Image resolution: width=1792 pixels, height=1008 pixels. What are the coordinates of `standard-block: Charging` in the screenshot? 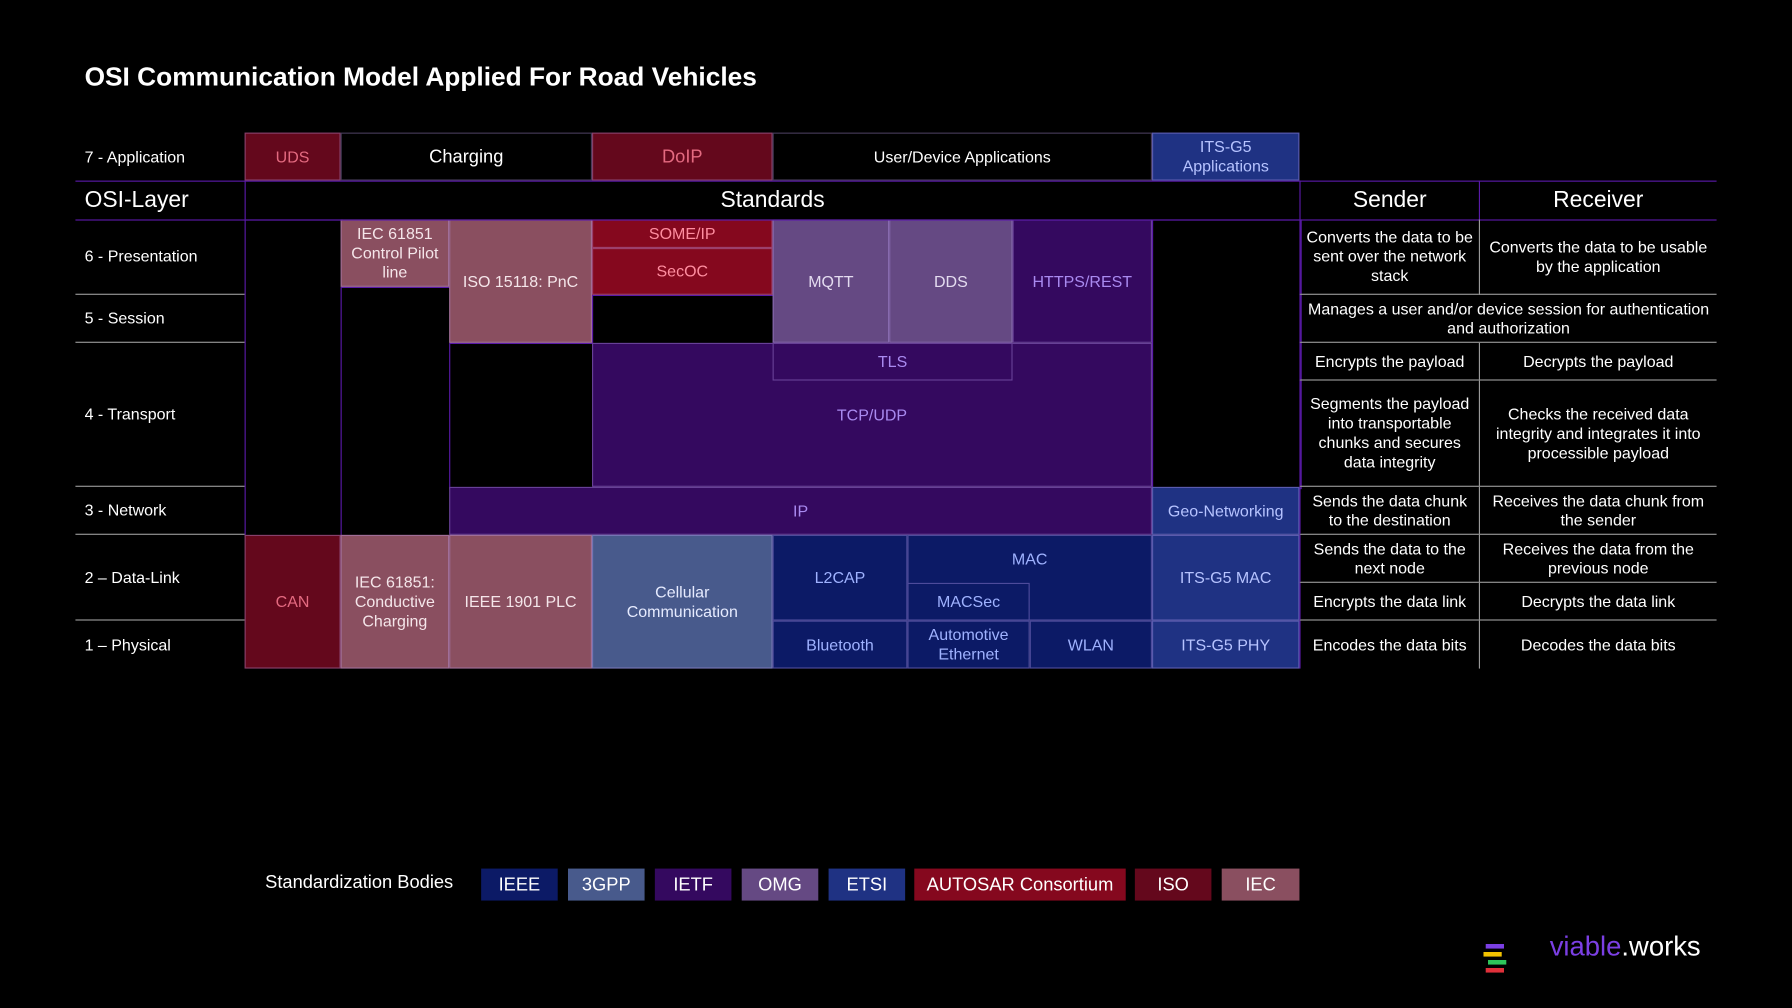 It's located at (466, 156).